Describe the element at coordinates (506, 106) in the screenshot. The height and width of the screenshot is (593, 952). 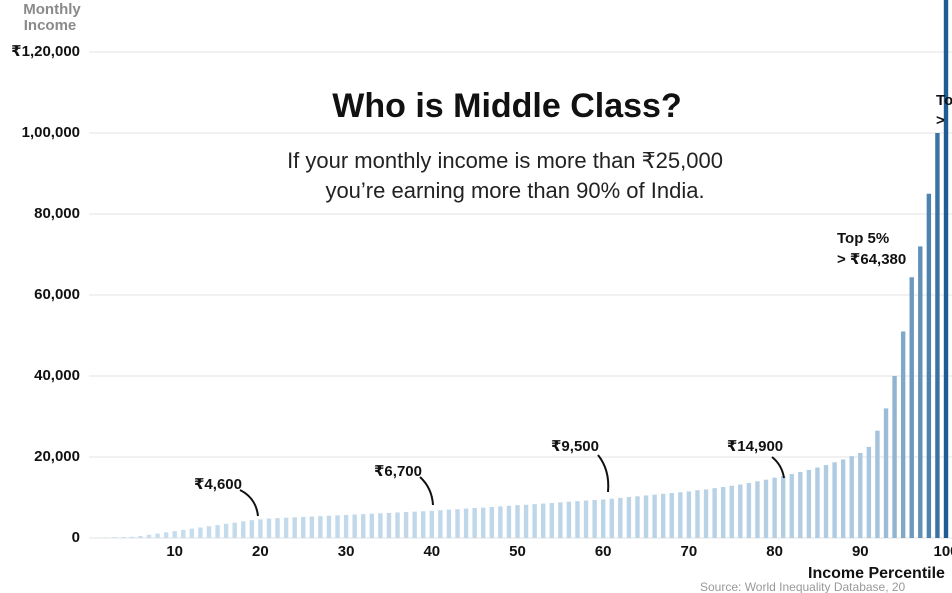
I see `chart-title: Who is Middle Class?` at that location.